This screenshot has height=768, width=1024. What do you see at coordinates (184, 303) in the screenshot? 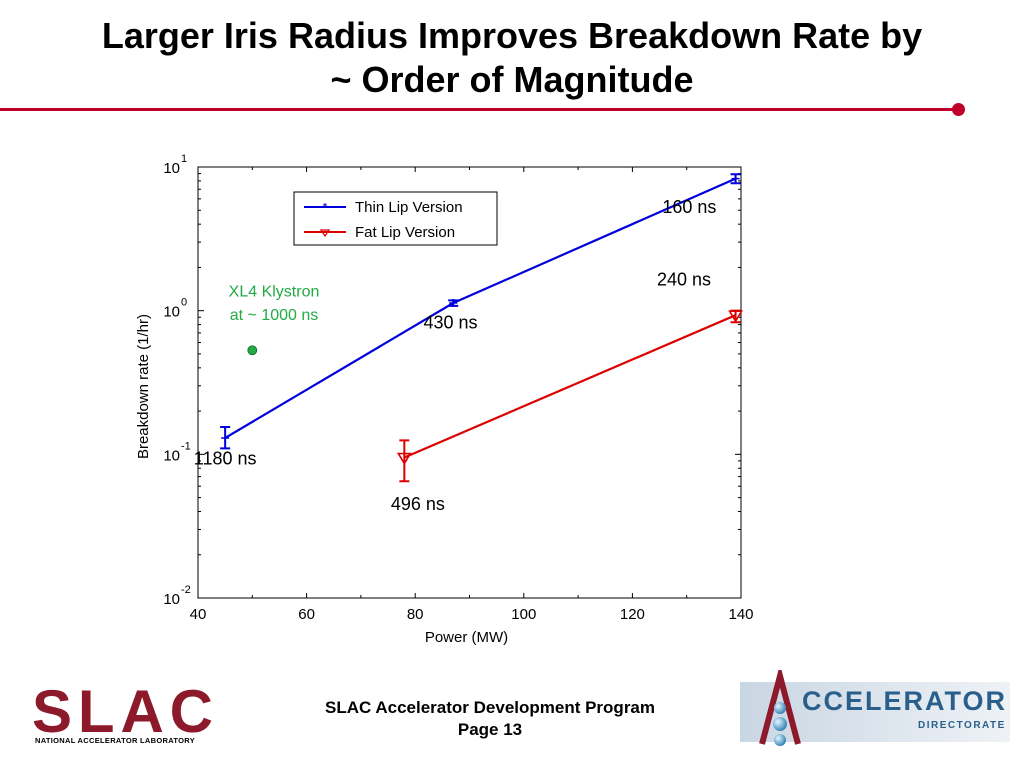
I see `y-tick-exponent: 0` at bounding box center [184, 303].